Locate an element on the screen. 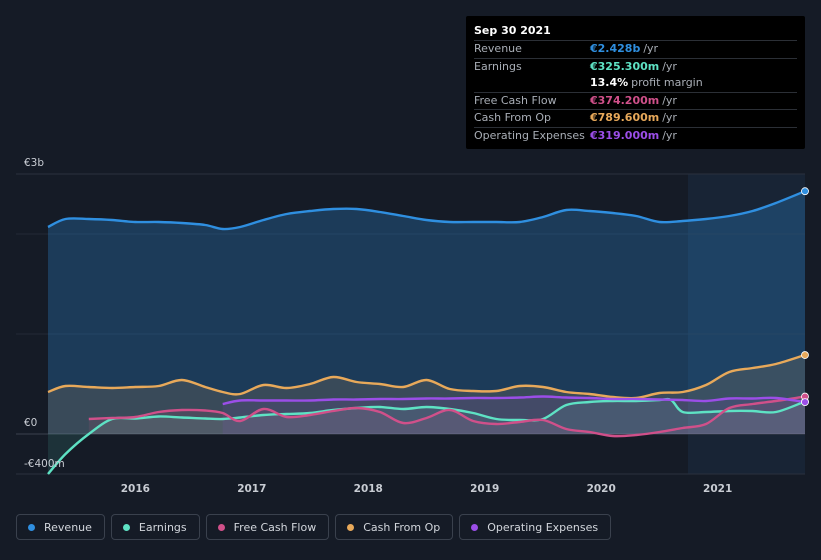 The width and height of the screenshot is (821, 560). operating-expenses-endpoint is located at coordinates (805, 402).